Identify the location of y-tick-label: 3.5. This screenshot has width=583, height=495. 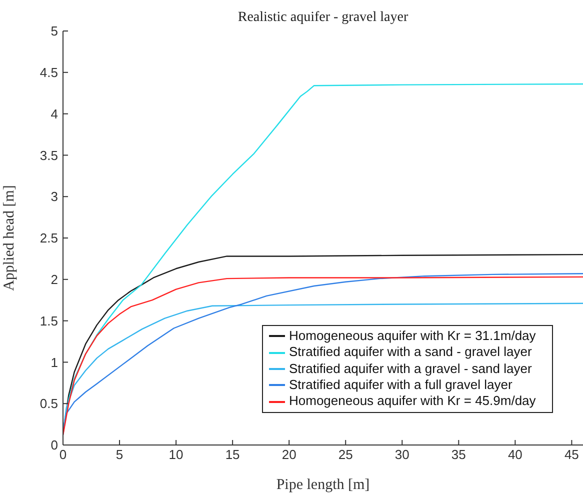
(49, 155).